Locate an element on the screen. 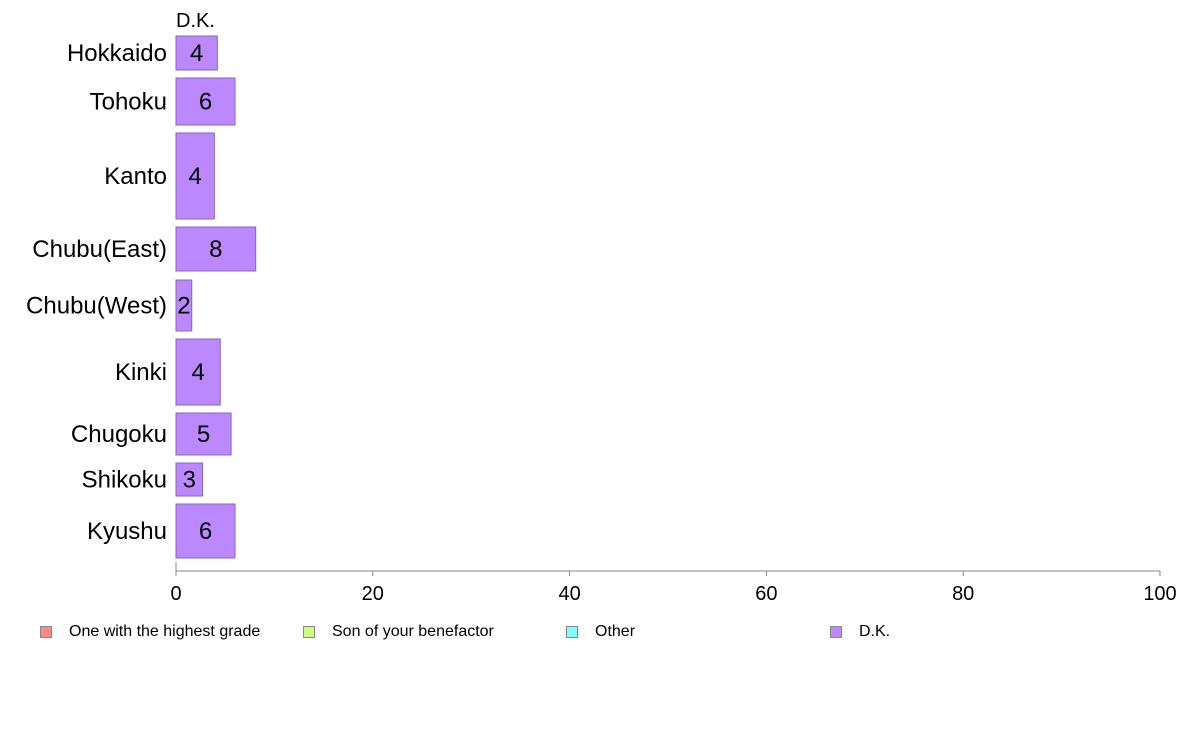 The width and height of the screenshot is (1188, 736). x-axis: 0 20 40 60 80 100 is located at coordinates (673, 583).